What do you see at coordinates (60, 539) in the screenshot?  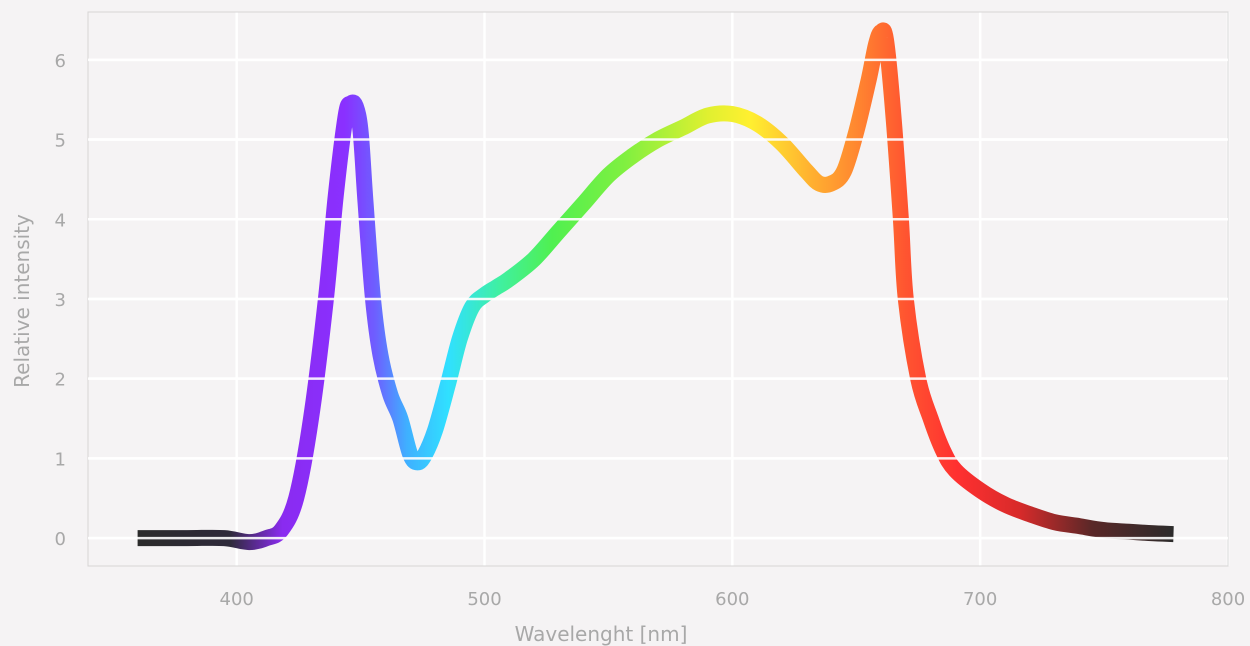 I see `y-tick-label: 0` at bounding box center [60, 539].